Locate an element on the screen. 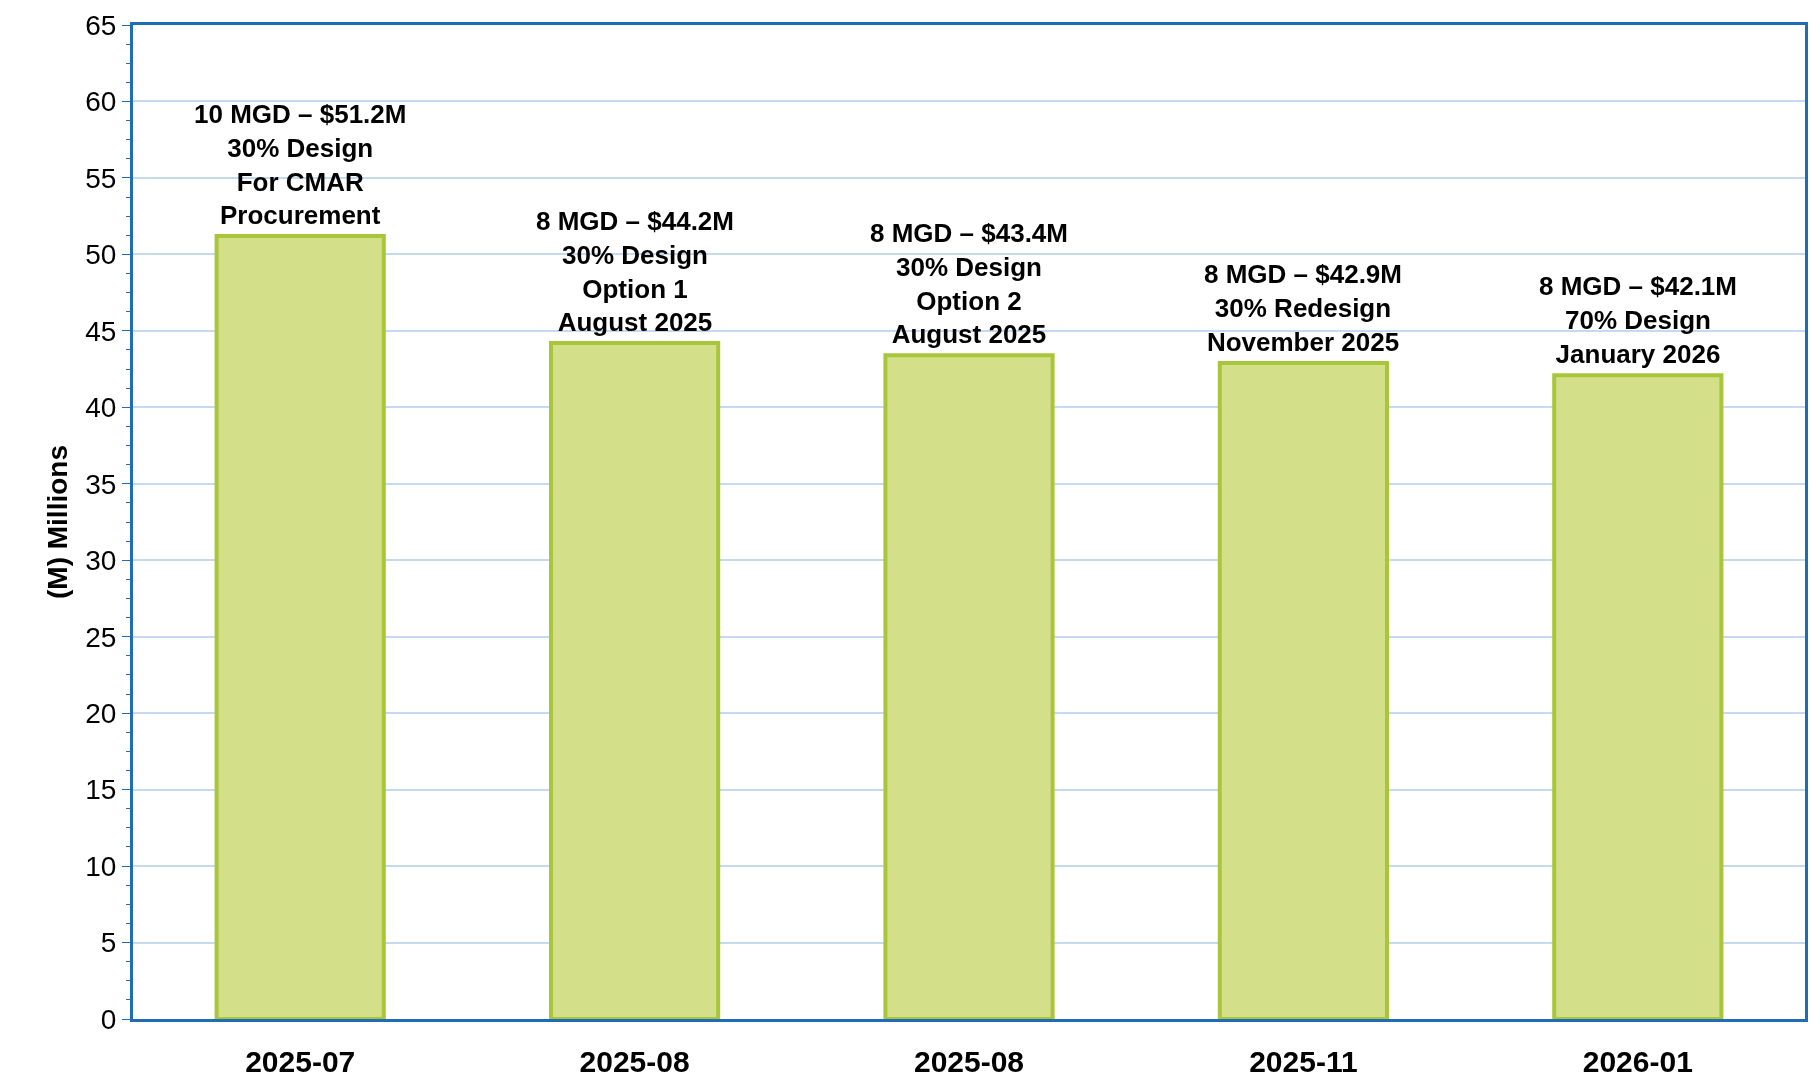 Image resolution: width=1812 pixels, height=1086 pixels. y-tick-label: 35 is located at coordinates (101, 484).